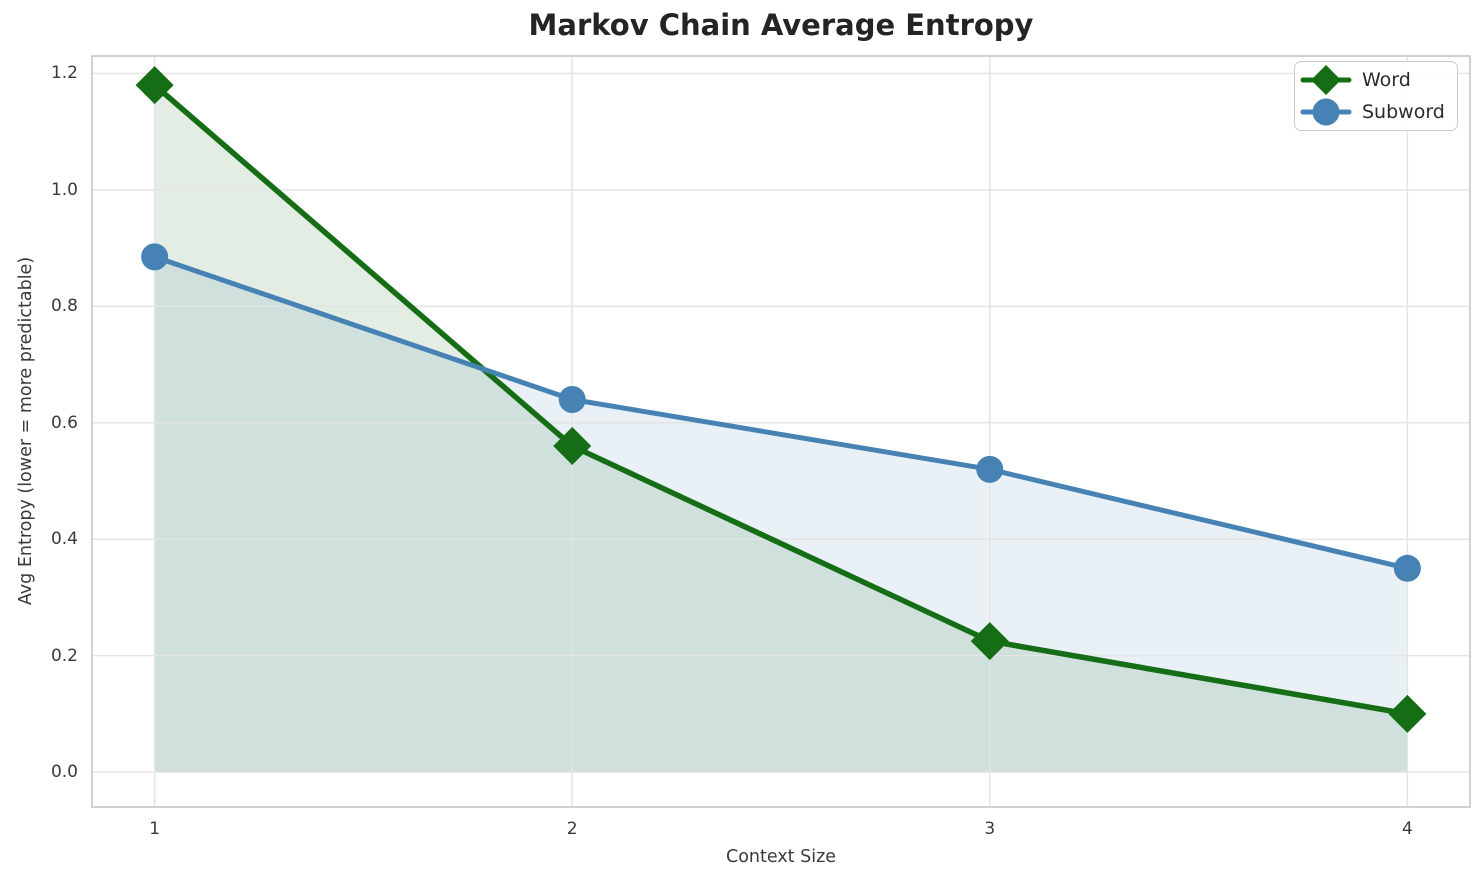 The height and width of the screenshot is (885, 1484). Describe the element at coordinates (1407, 829) in the screenshot. I see `x-tick-label: 4` at that location.